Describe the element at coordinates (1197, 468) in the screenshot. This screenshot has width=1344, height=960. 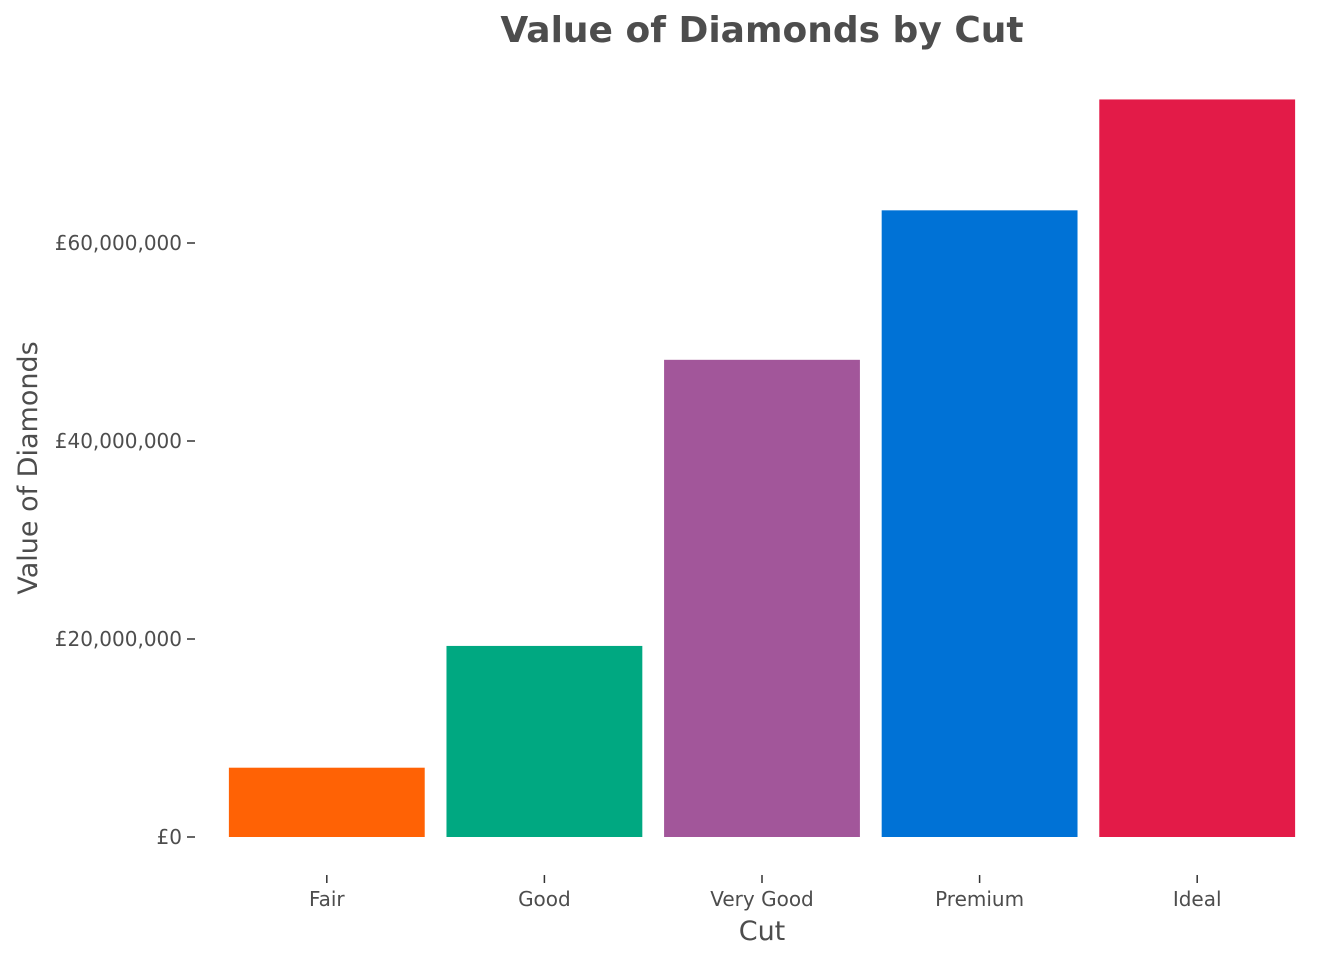
I see `bar-ideal` at that location.